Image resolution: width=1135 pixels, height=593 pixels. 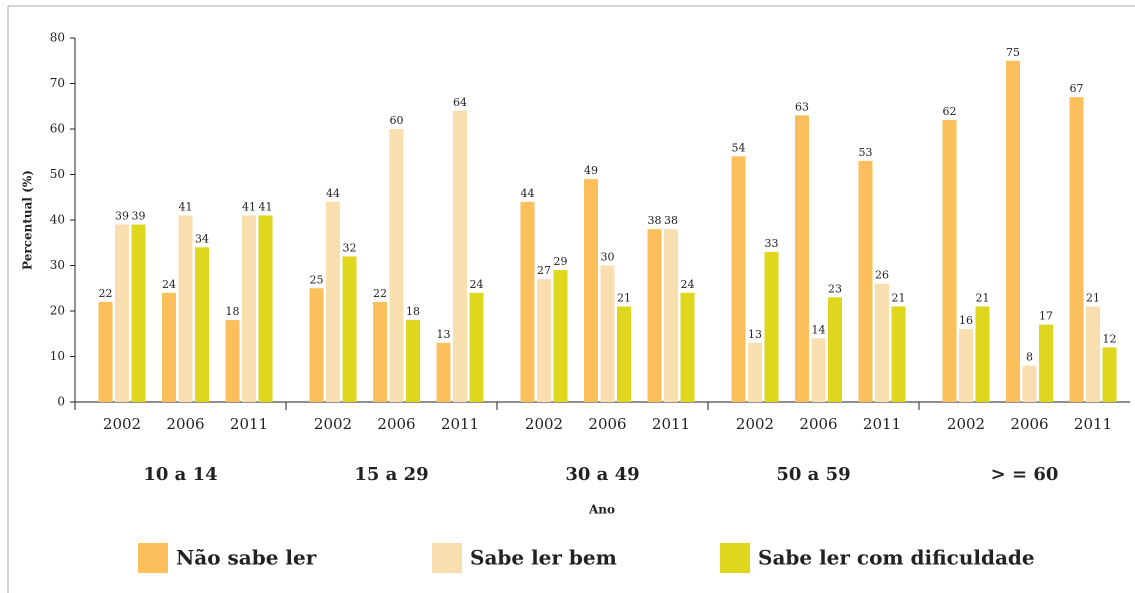 I want to click on value-label: 22, so click(x=106, y=293).